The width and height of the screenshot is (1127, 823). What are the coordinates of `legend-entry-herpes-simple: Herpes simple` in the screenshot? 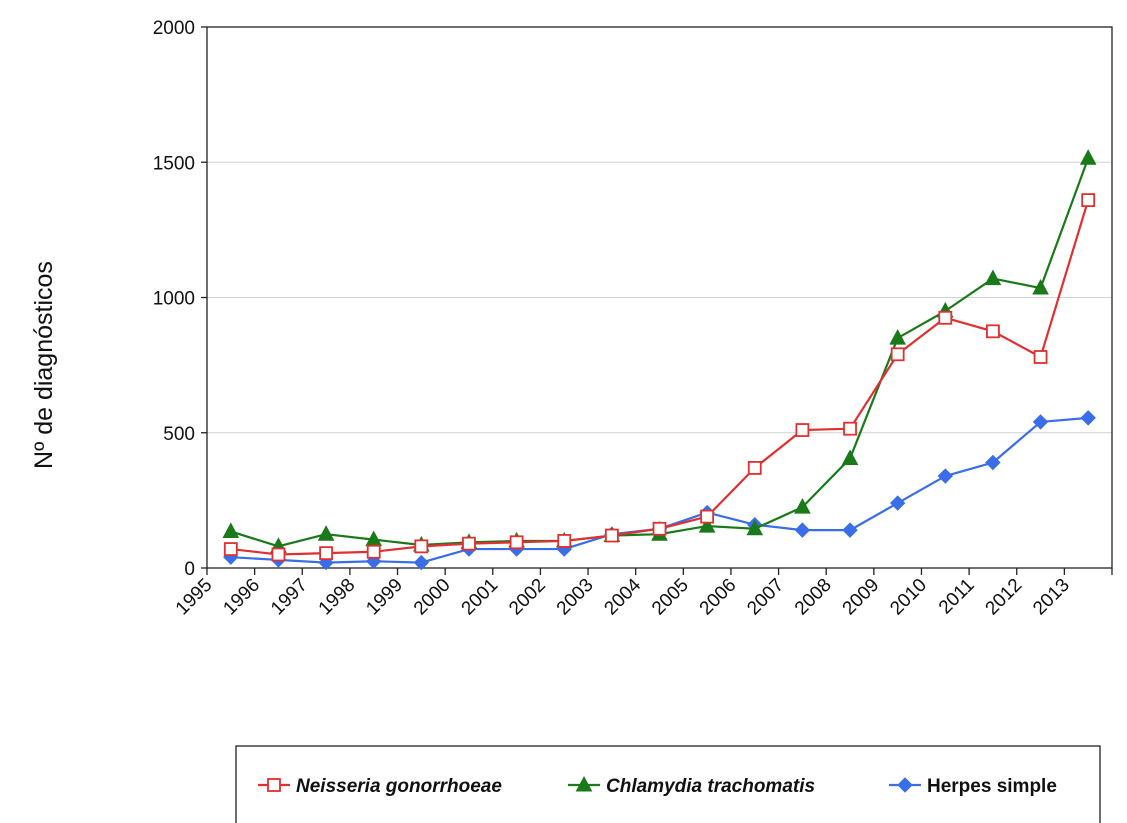 It's located at (973, 786).